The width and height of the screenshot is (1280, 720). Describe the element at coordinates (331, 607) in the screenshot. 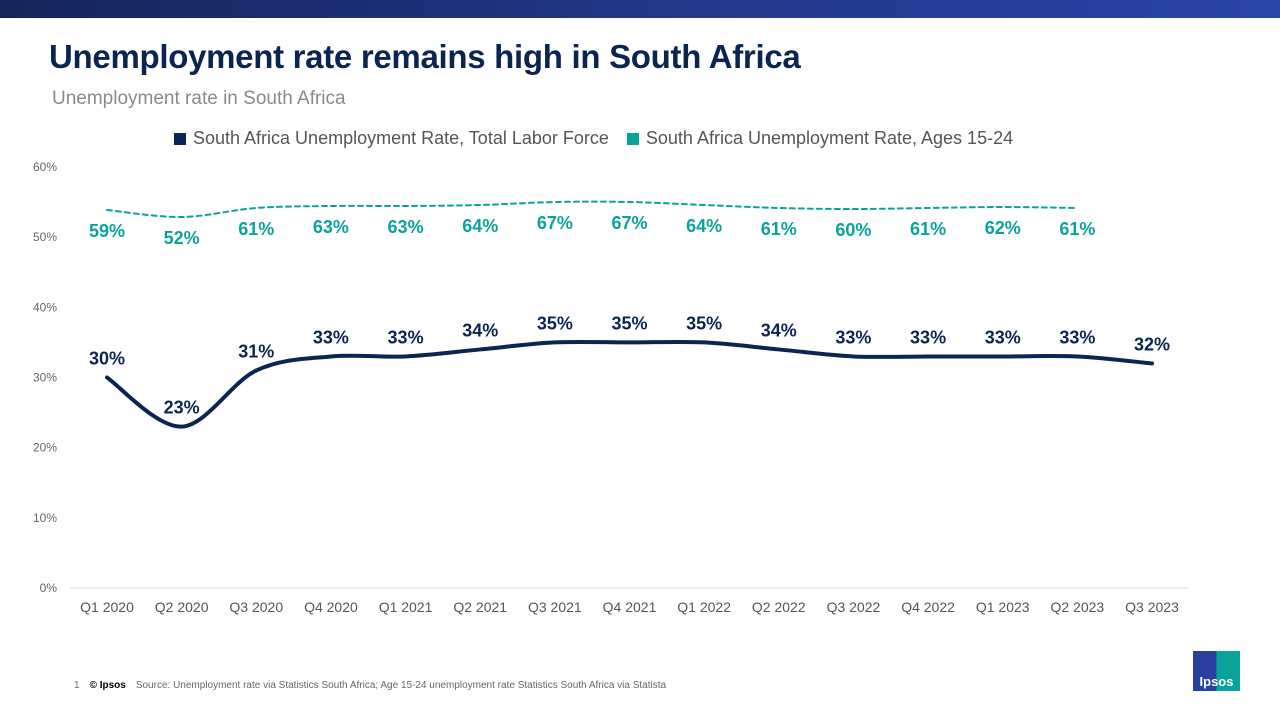

I see `x-tick-label: Q4 2020` at that location.